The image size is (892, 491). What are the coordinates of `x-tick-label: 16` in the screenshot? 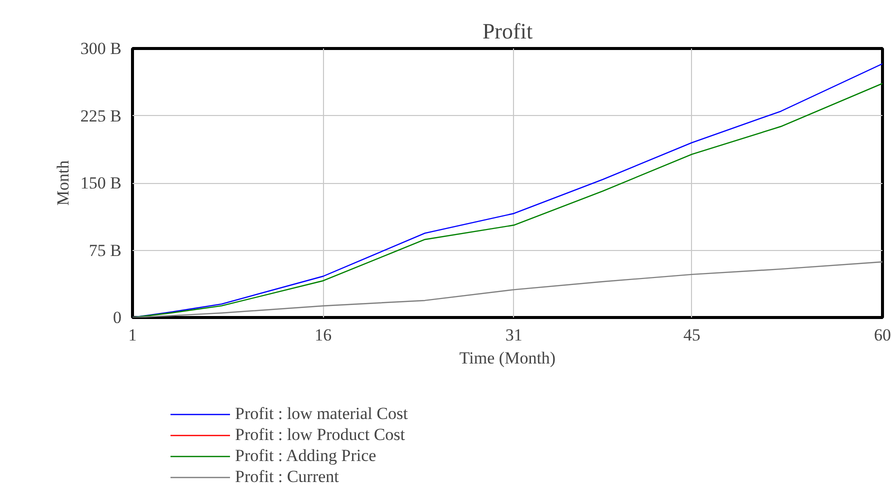 It's located at (323, 335).